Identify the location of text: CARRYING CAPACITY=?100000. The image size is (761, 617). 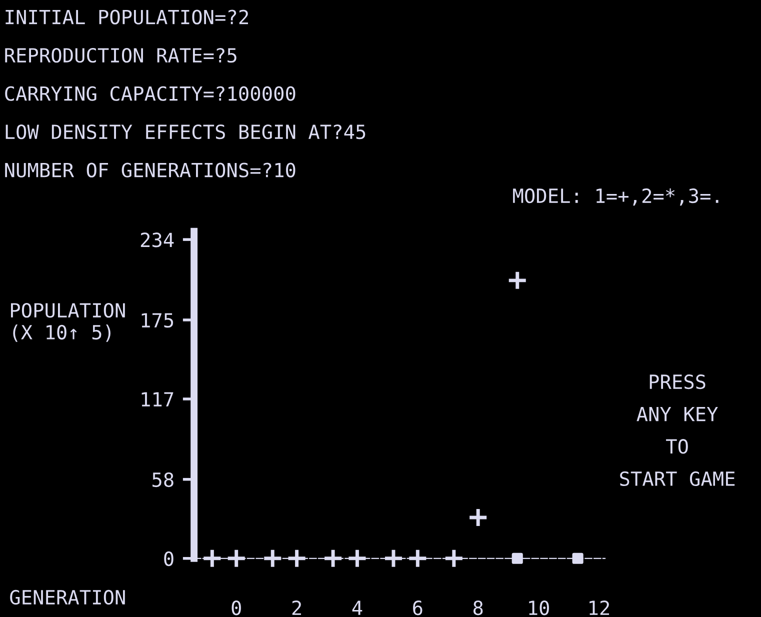
(150, 93).